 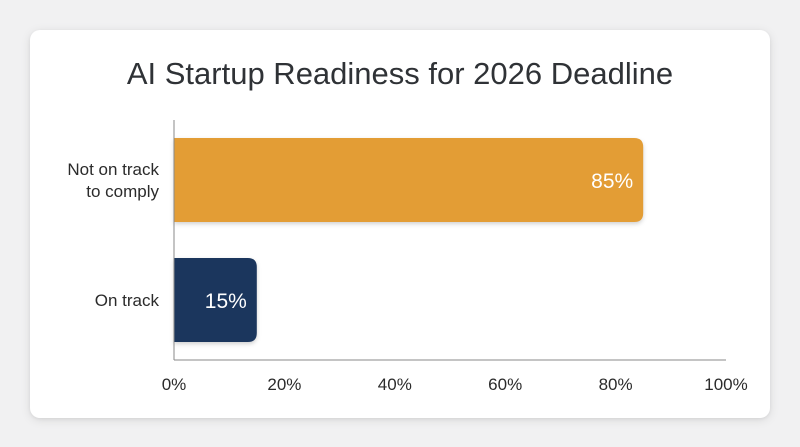 I want to click on category-label-1: Not on track to comply, so click(x=113, y=180).